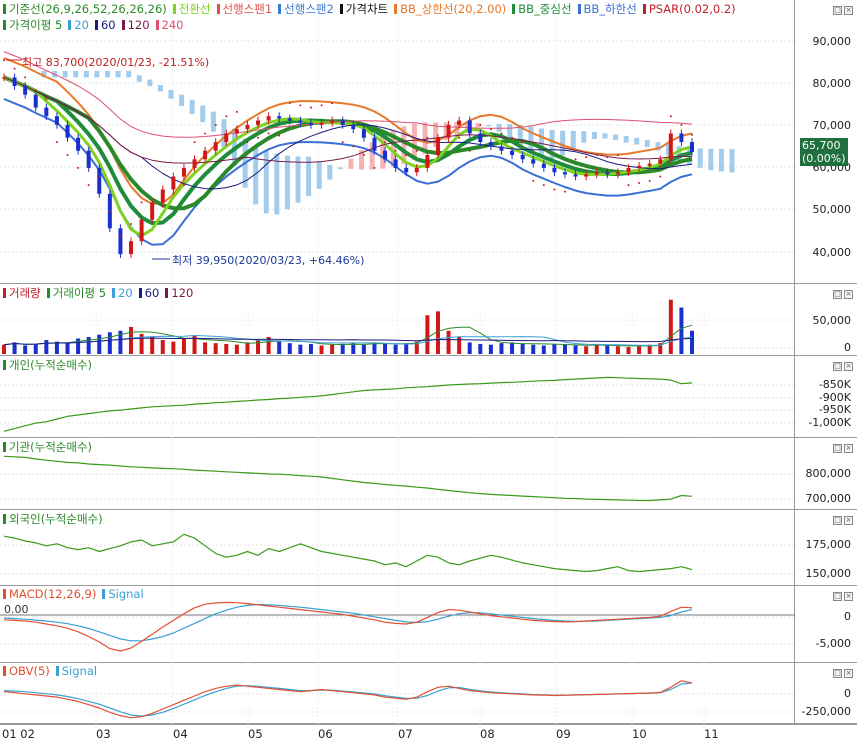 Image resolution: width=857 pixels, height=743 pixels. I want to click on volume-pane: 50,000 0 거래량 거래이평 5 20 60 120 □ ×, so click(428, 320).